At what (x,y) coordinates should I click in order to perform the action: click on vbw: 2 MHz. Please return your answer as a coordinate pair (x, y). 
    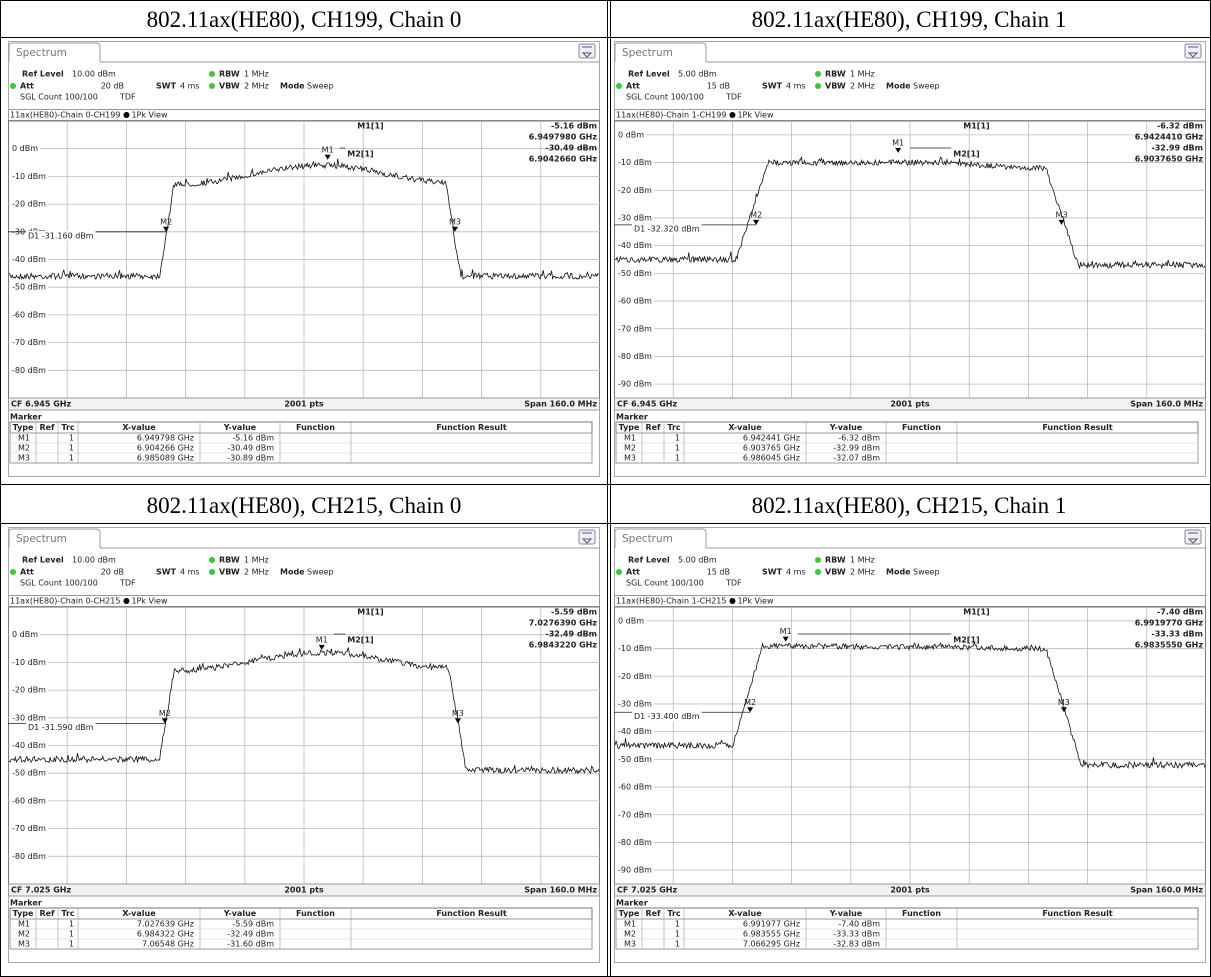
    Looking at the image, I should click on (862, 86).